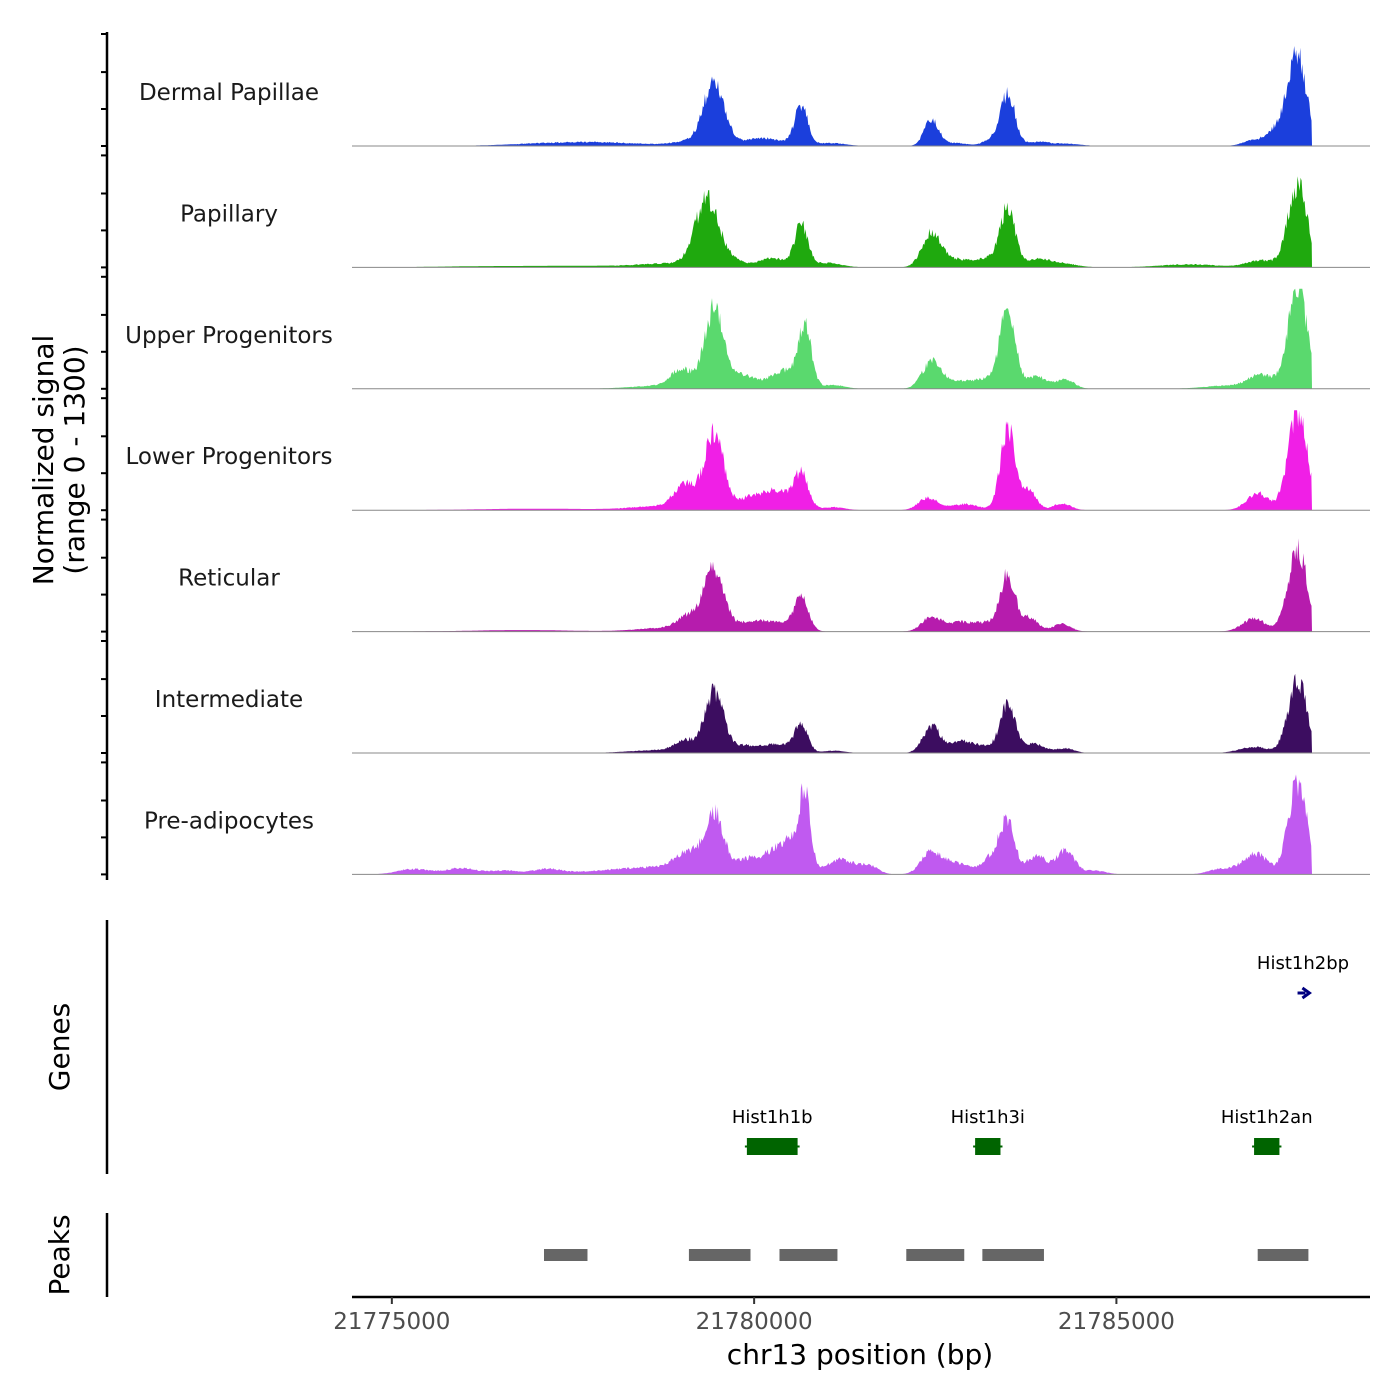 The image size is (1400, 1400). I want to click on track-label-1: Papillary, so click(229, 214).